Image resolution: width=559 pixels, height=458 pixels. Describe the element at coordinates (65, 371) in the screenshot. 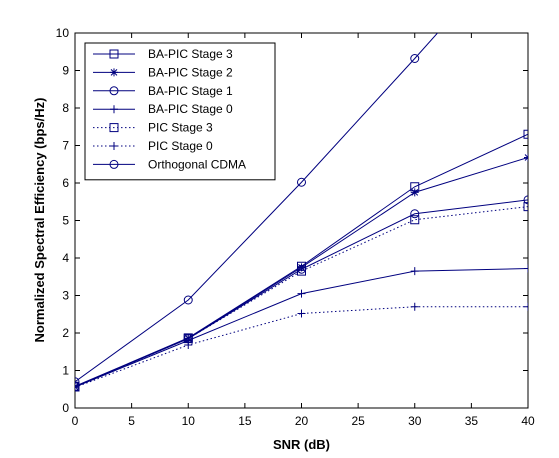

I see `y-tick-label: 1` at that location.